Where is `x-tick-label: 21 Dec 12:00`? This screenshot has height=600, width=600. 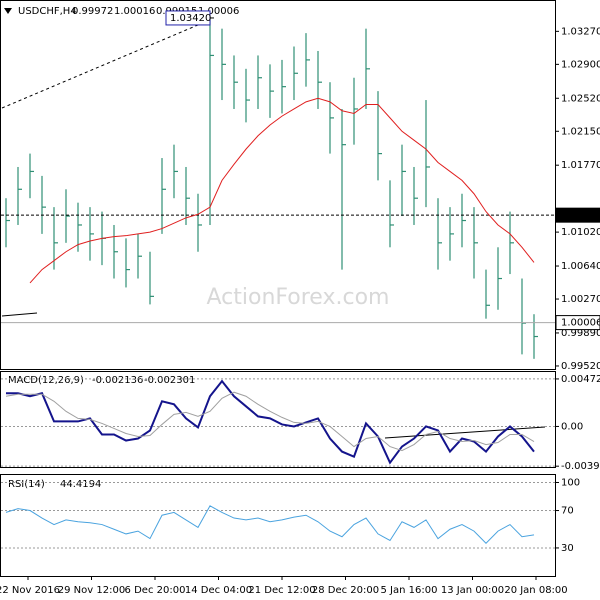
x-tick-label: 21 Dec 12:00 is located at coordinates (281, 590).